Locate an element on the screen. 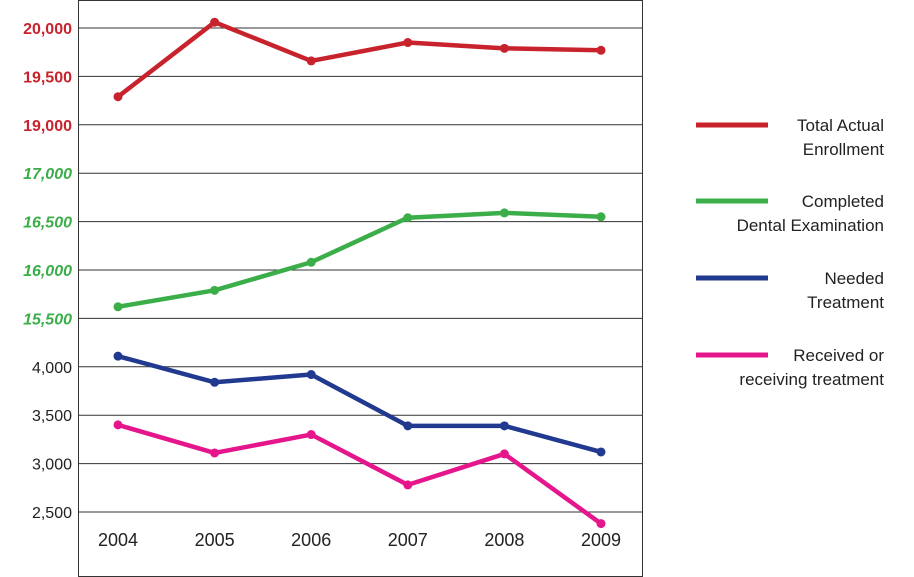 This screenshot has width=914, height=577. y-tick-label: 20,000 is located at coordinates (47, 29).